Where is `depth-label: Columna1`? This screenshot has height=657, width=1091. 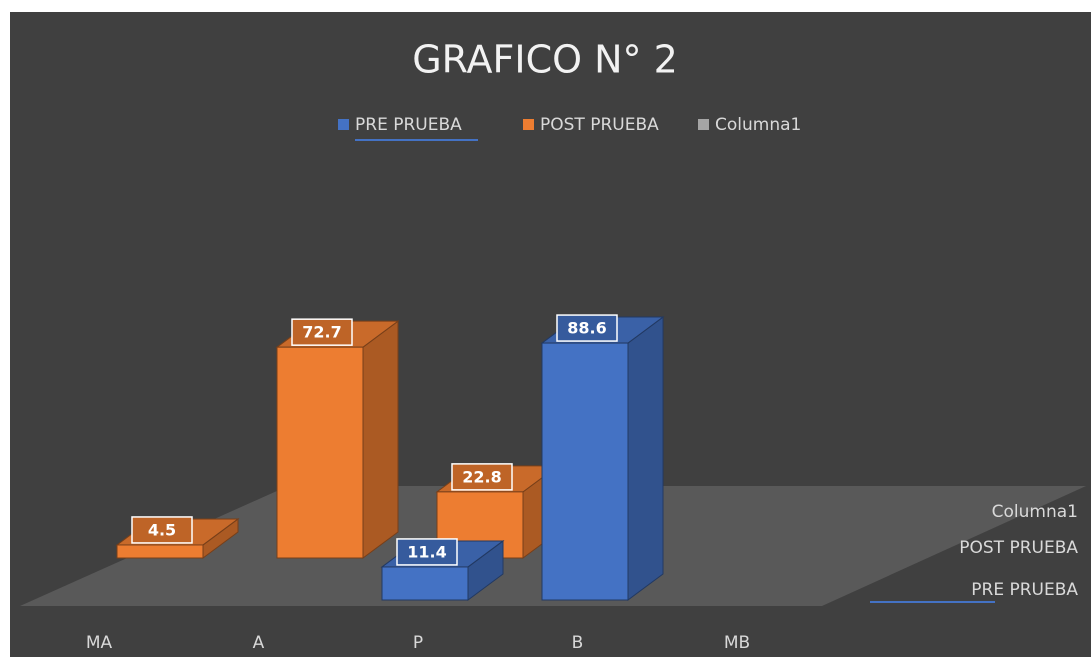
depth-label: Columna1 is located at coordinates (1035, 512).